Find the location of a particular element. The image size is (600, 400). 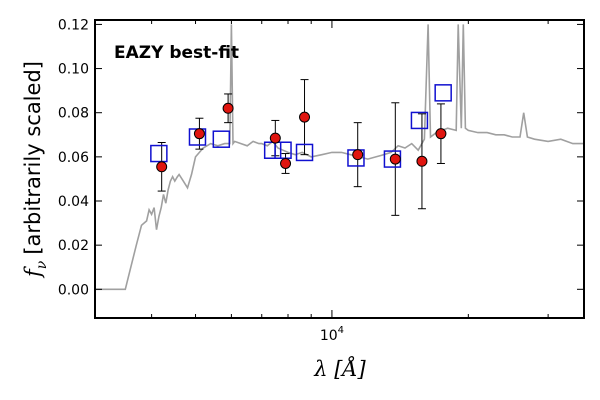

x-tick-label-exponent: 4 is located at coordinates (341, 330).